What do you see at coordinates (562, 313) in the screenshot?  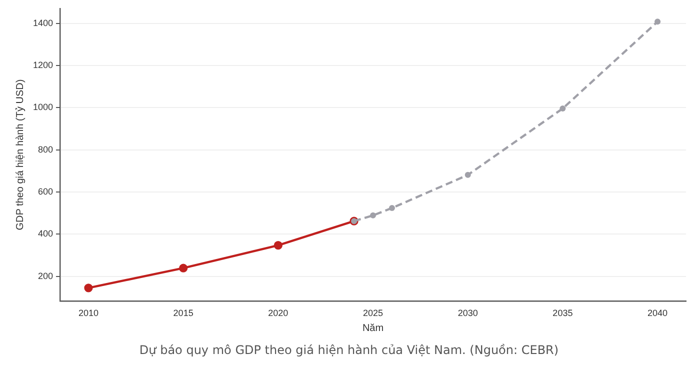 I see `x-tick-label: 2035` at bounding box center [562, 313].